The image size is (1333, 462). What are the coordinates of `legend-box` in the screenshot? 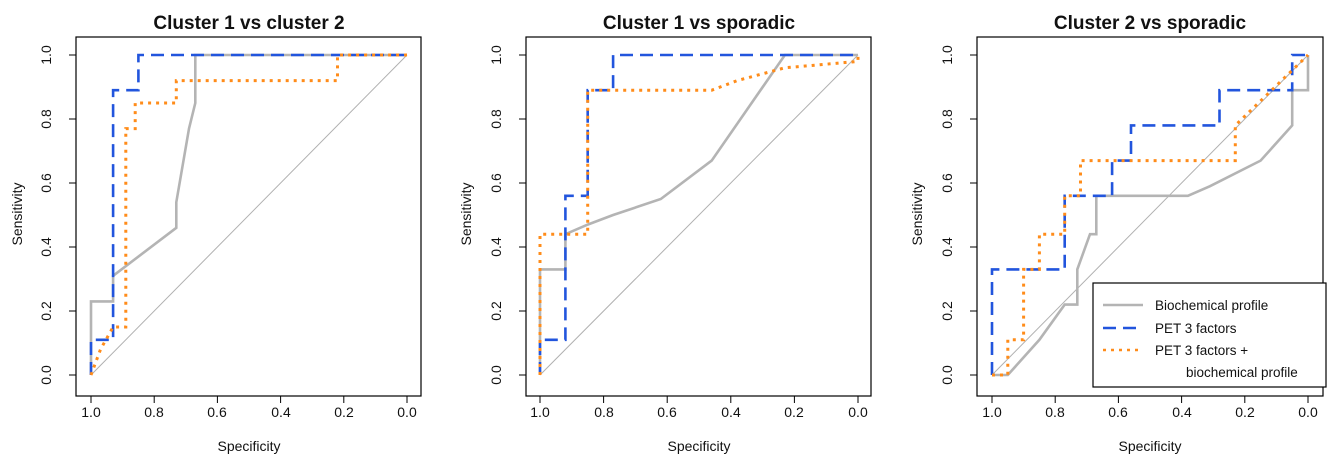 It's located at (1209, 335).